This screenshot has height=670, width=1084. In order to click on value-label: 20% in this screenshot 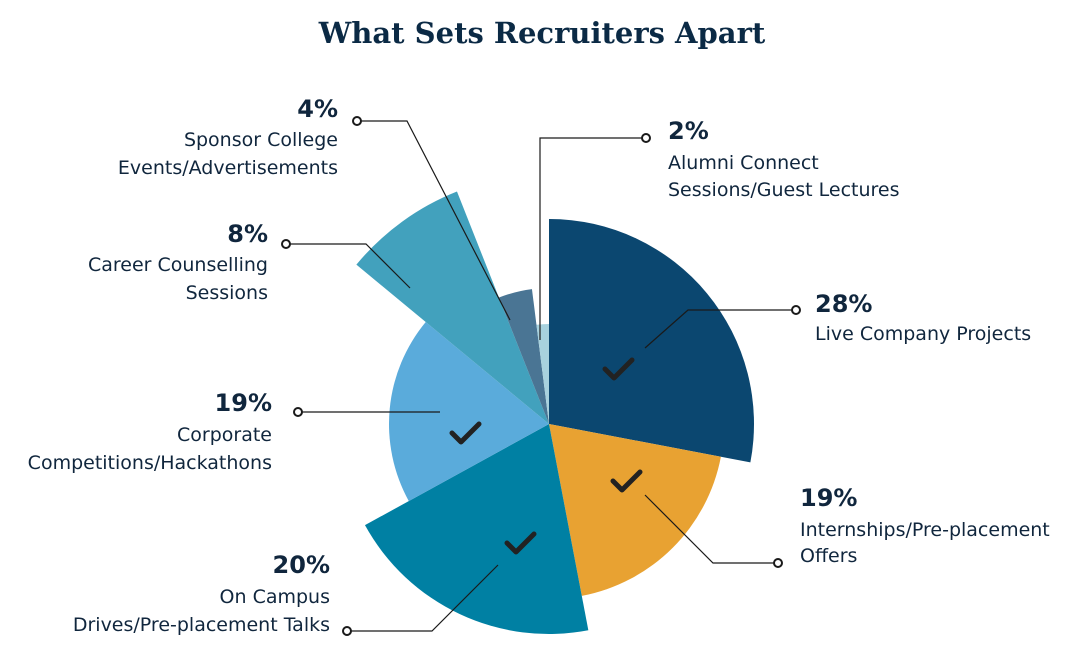, I will do `click(301, 565)`.